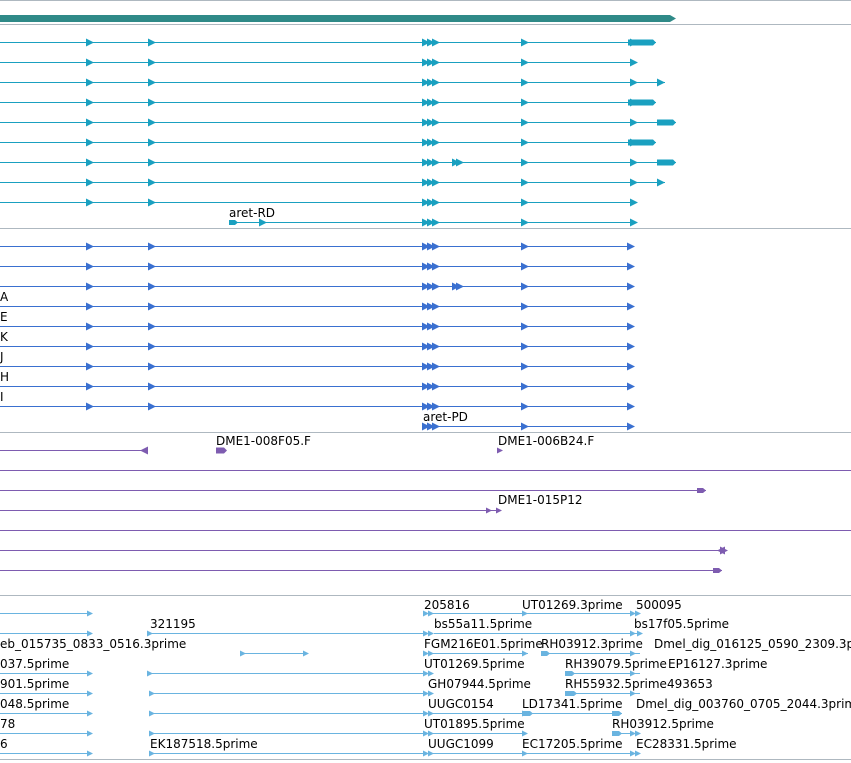 Image resolution: width=851 pixels, height=763 pixels. Describe the element at coordinates (338, 18) in the screenshot. I see `gene-track` at that location.